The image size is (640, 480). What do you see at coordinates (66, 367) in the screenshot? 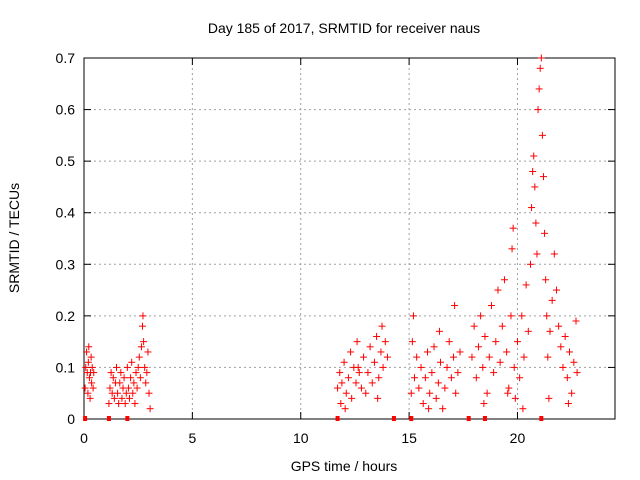
I see `y-tick-label: 0.1` at bounding box center [66, 367].